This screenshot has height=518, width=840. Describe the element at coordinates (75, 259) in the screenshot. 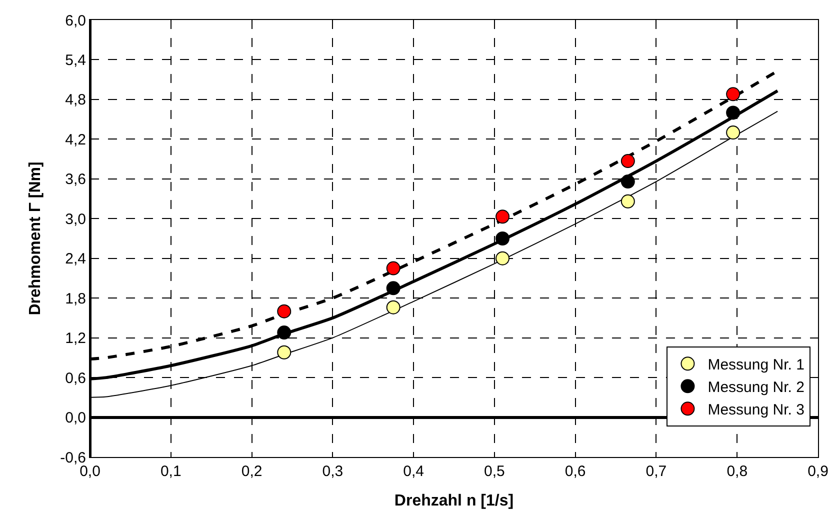

I see `y-tick-label: 2,4` at that location.